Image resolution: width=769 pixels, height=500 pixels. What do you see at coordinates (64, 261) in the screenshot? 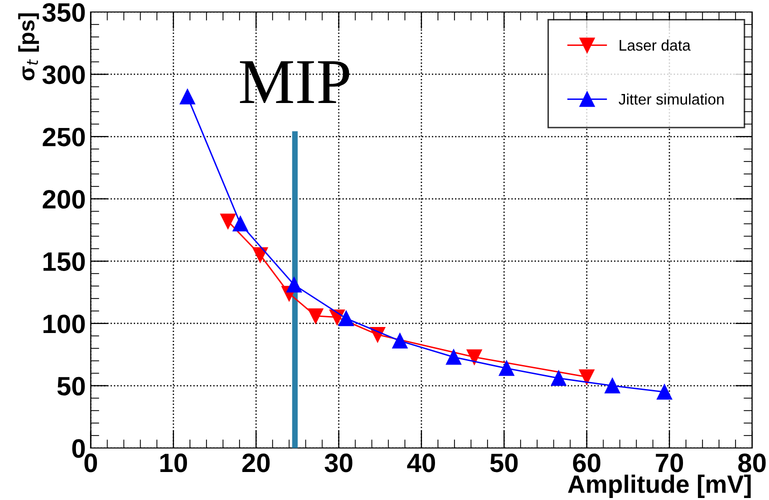
I see `y-tick-label: 150` at bounding box center [64, 261].